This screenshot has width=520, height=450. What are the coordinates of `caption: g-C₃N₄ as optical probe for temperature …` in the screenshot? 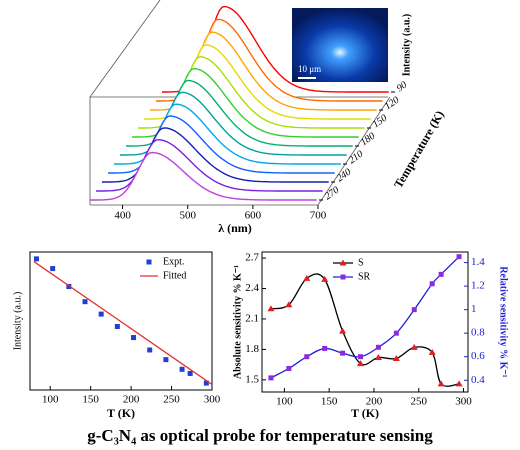 It's located at (260, 435).